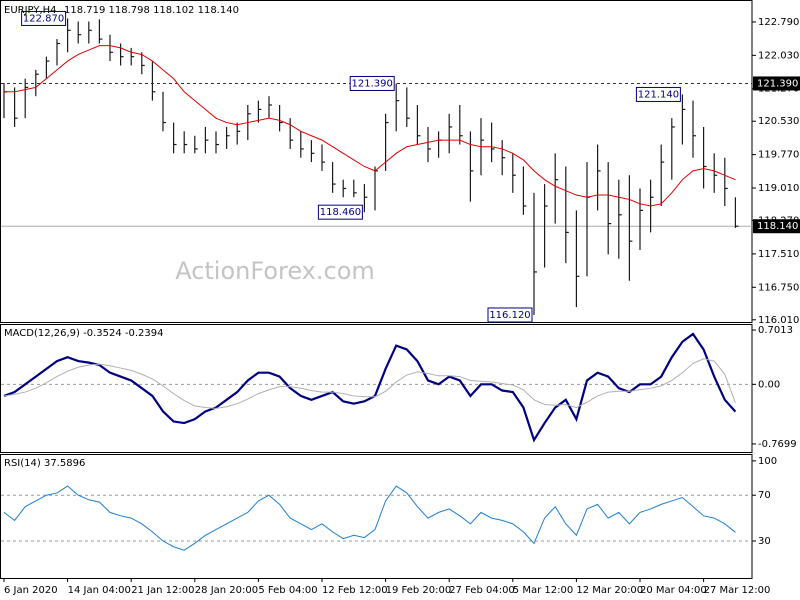 The width and height of the screenshot is (800, 600). I want to click on x-tick-label: 20 Mar 04:00, so click(673, 590).